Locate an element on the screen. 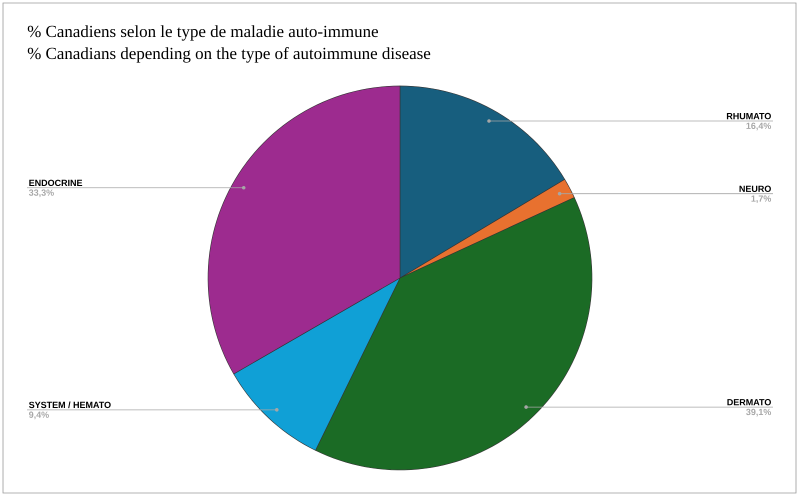  chart-title: % Canadiens selon le type de maladie auto-immune is located at coordinates (203, 33).